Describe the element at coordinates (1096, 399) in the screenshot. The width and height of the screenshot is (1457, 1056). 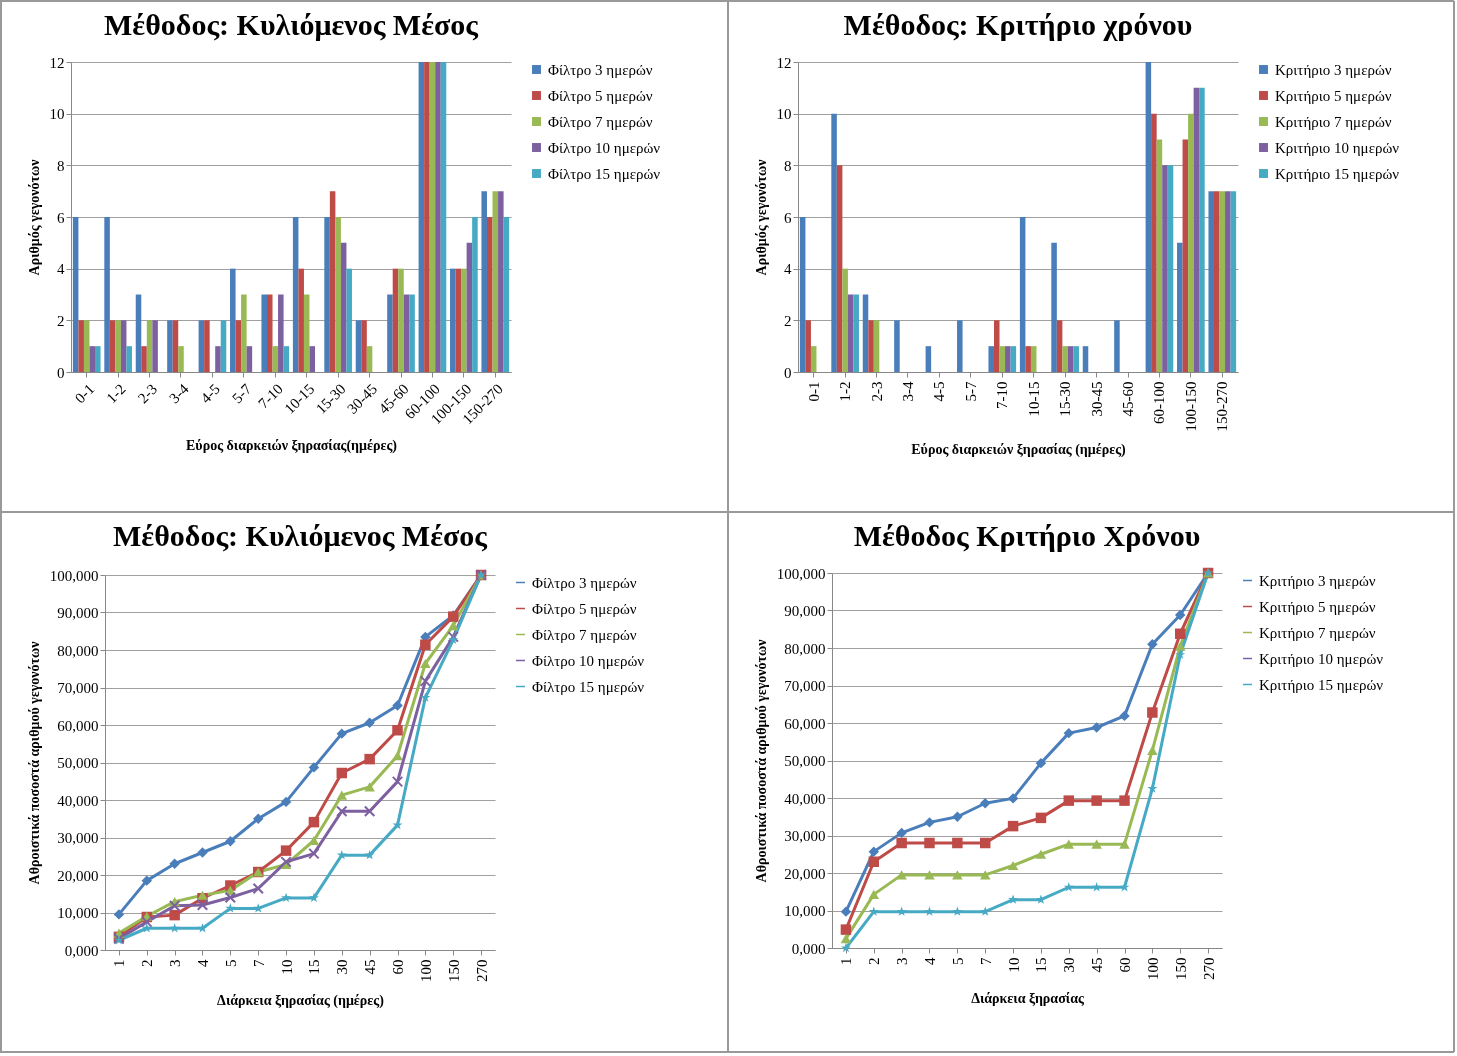
I see `x-tick-label: 30-45` at that location.